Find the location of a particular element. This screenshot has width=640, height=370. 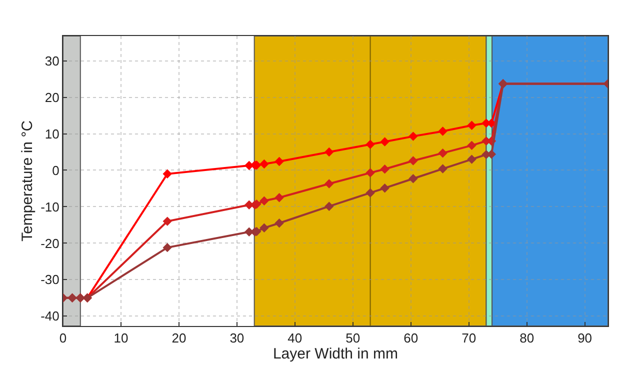

x-tick-label: 80 is located at coordinates (527, 338).